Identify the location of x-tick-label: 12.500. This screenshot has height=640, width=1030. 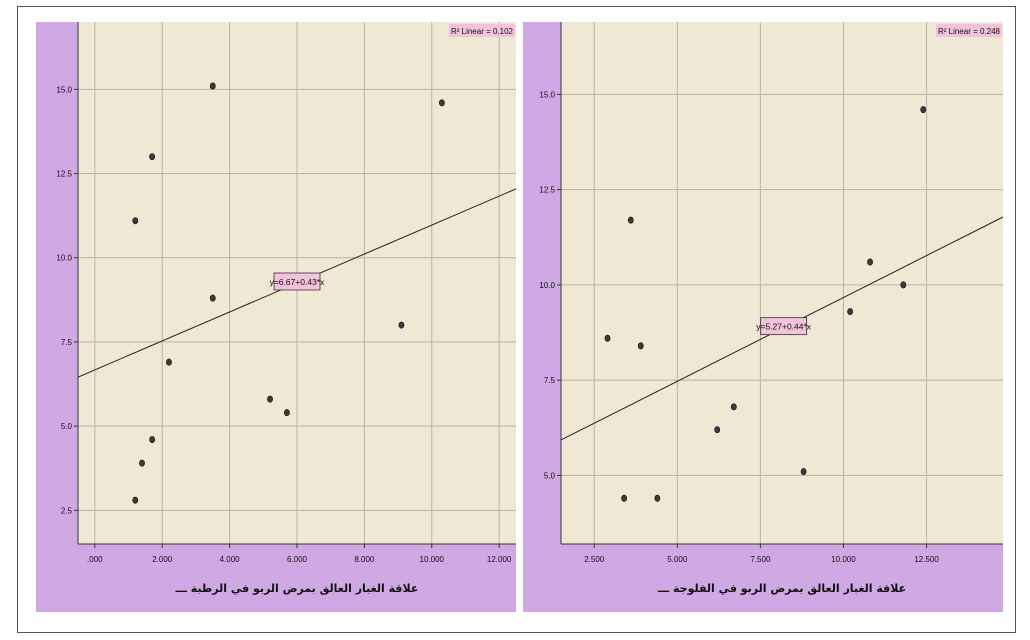
(926, 559).